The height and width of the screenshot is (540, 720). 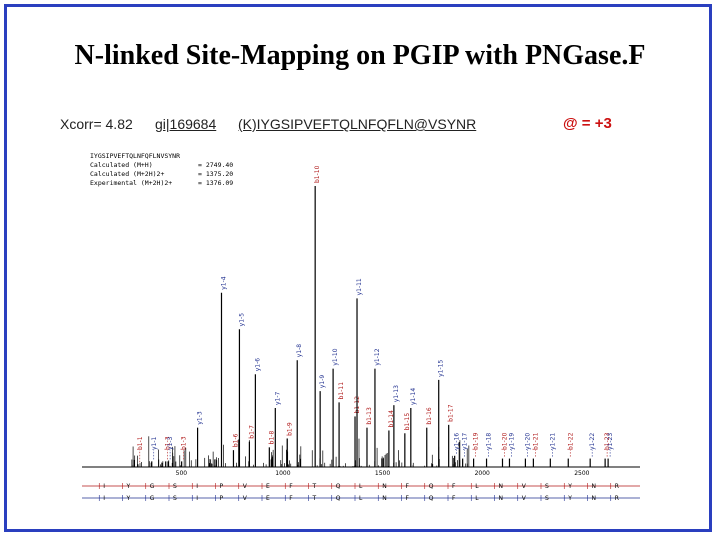 What do you see at coordinates (396, 393) in the screenshot?
I see `peak-label-y1-13: y1-13` at bounding box center [396, 393].